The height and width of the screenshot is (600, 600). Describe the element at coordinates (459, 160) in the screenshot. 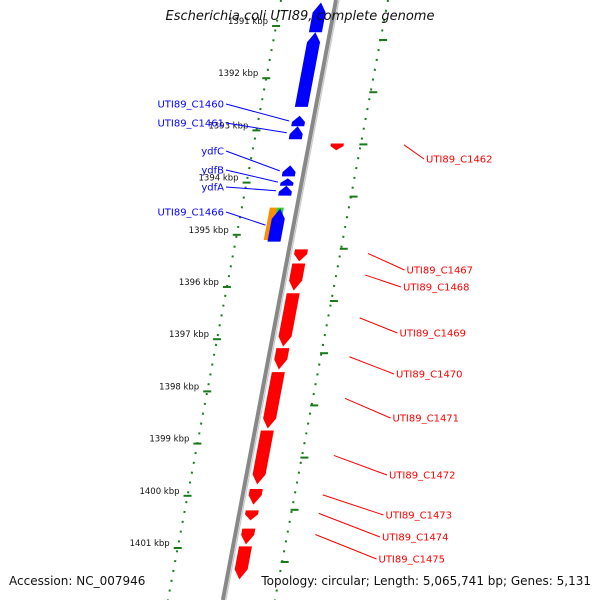

I see `reverse-gene-label: UTI89_C1462` at that location.